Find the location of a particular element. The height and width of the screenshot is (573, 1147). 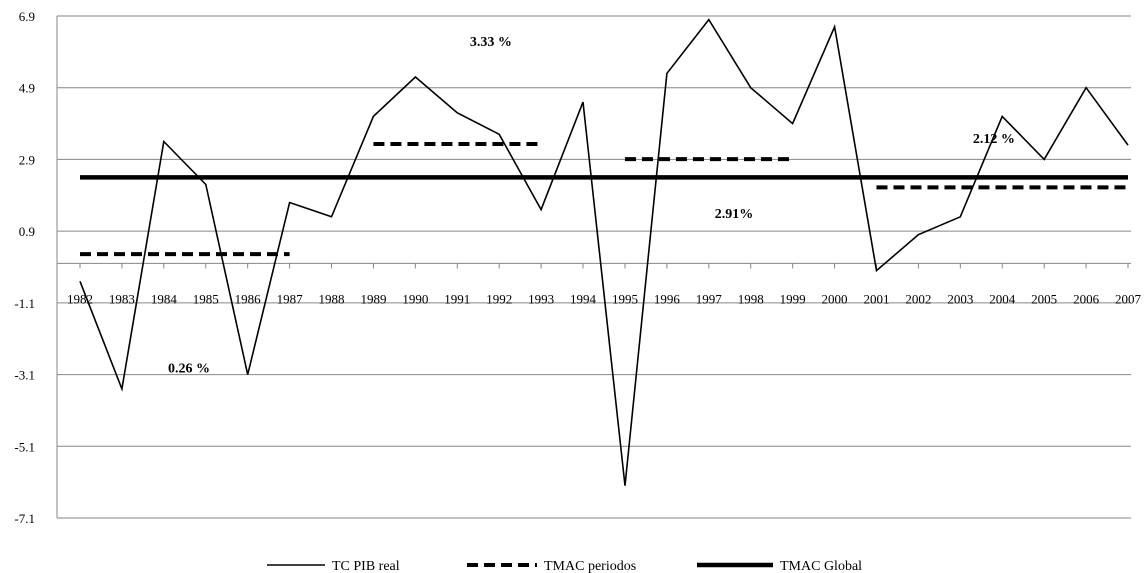

x-tick-label: 2007 is located at coordinates (1128, 298).